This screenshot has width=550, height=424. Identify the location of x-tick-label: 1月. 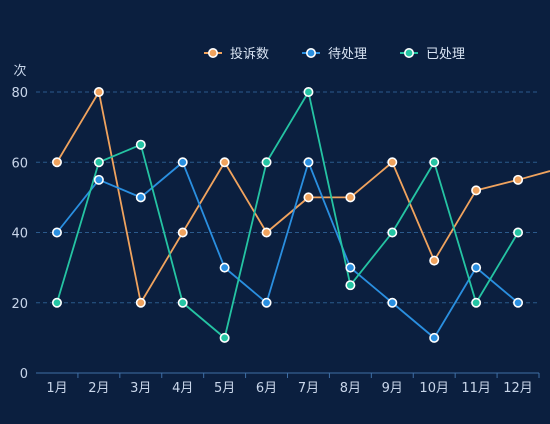
(56, 388).